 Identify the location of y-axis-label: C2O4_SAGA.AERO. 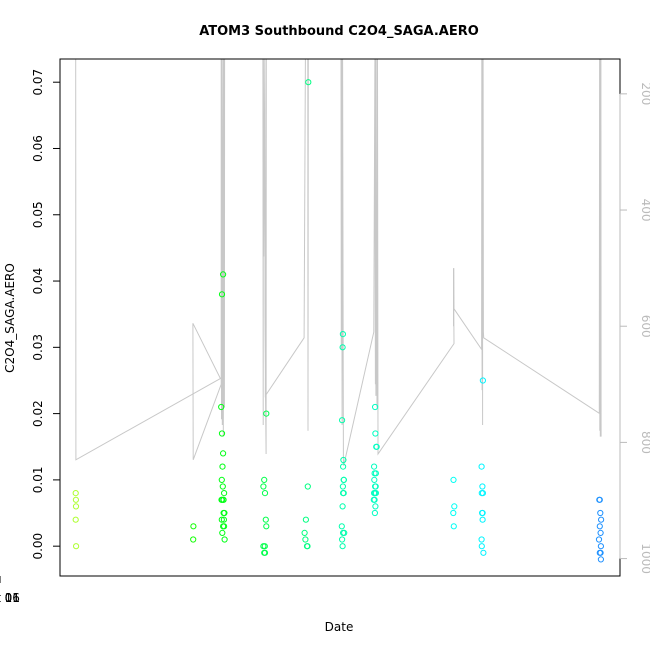
(10, 318).